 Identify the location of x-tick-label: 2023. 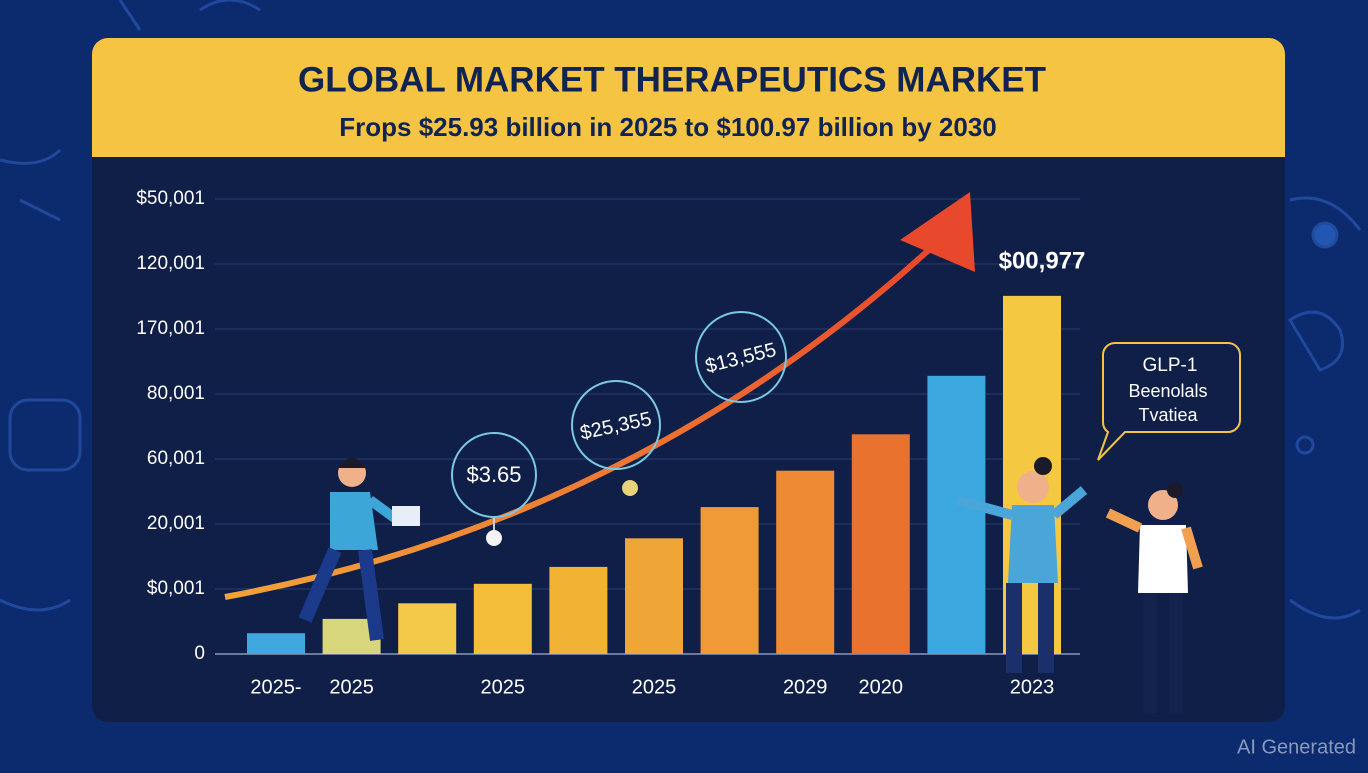
(1032, 687).